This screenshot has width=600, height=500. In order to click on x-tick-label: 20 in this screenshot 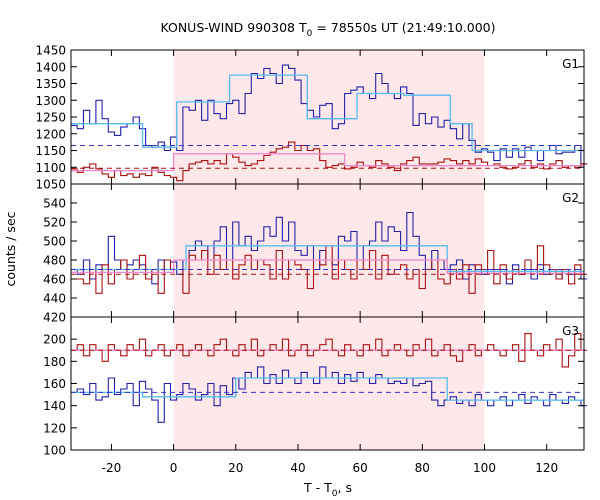, I will do `click(235, 468)`.